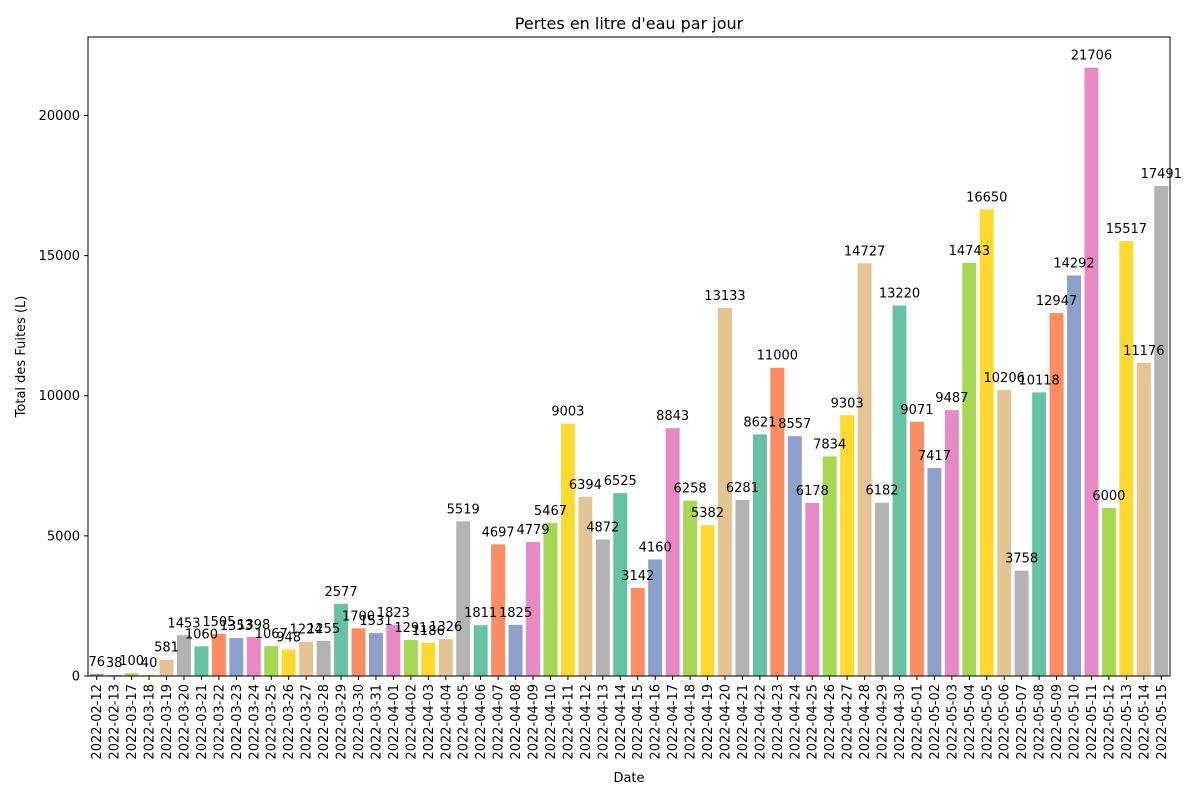  Describe the element at coordinates (236, 626) in the screenshot. I see `bar-value-label: 1353` at that location.